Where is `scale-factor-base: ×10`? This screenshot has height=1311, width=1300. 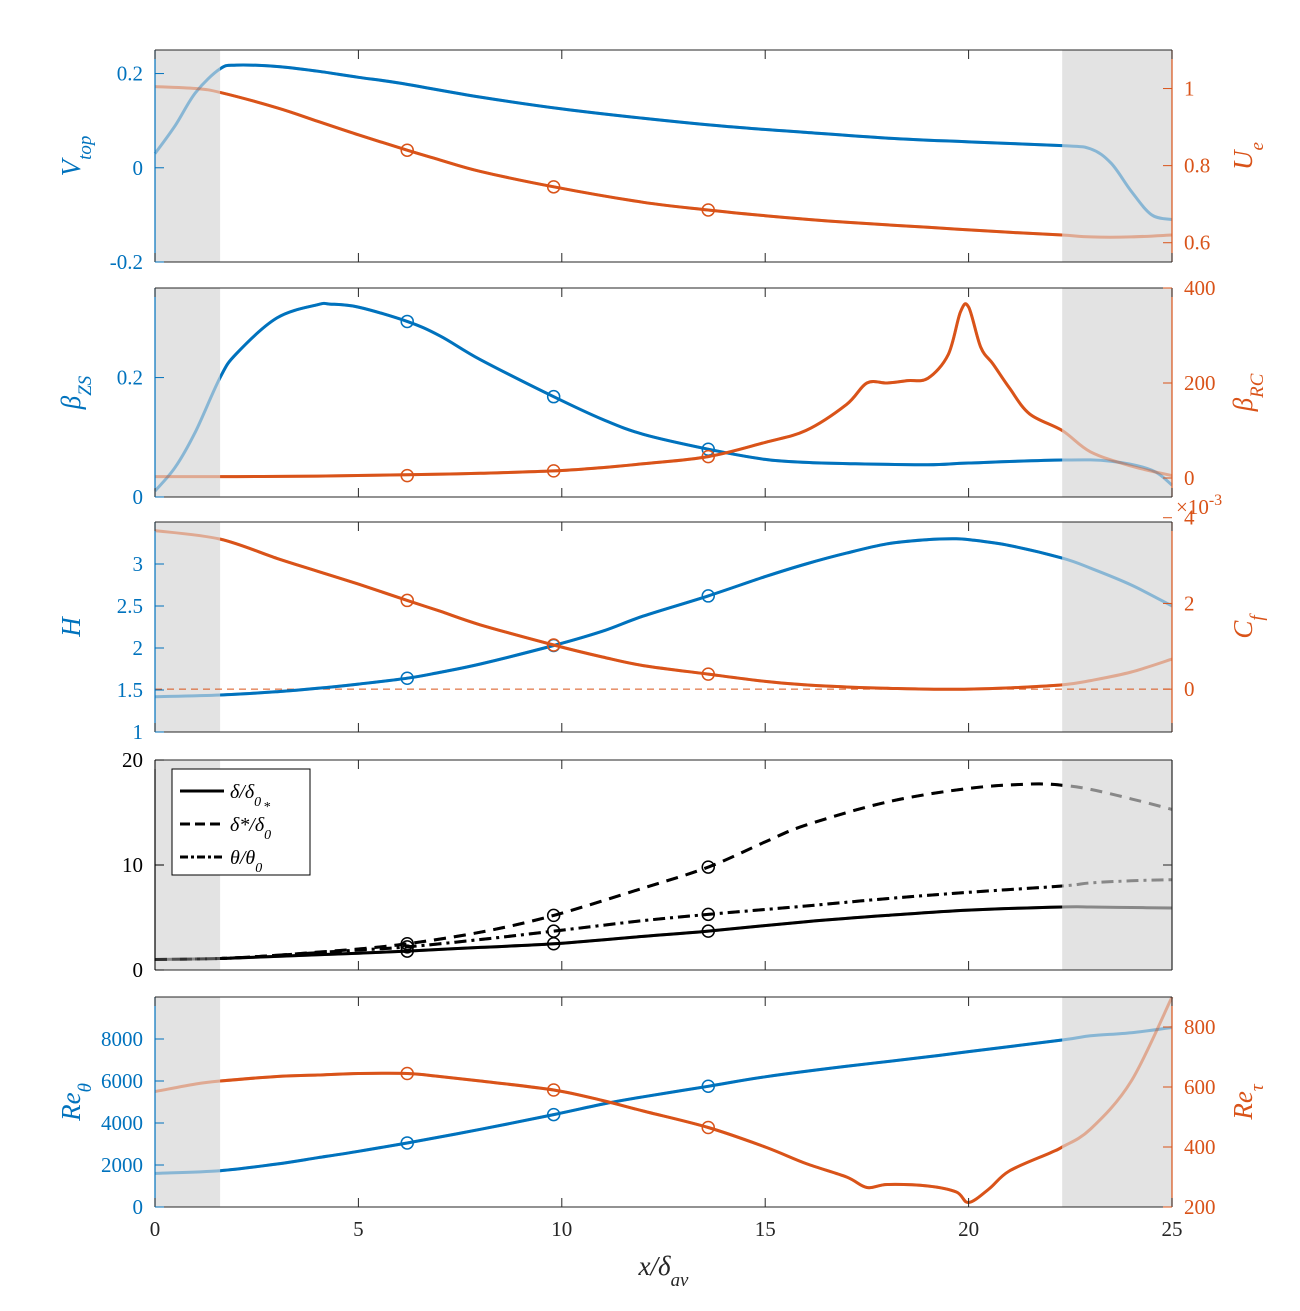
scale-factor-base: ×10 is located at coordinates (1192, 507).